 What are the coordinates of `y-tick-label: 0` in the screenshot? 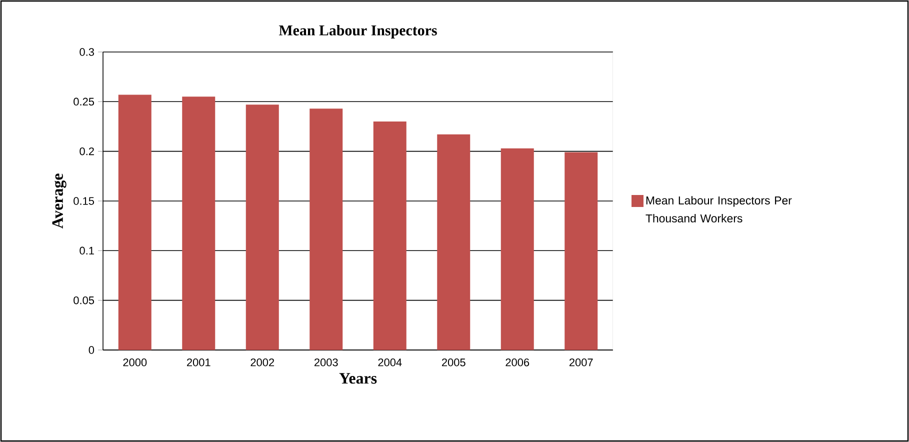 It's located at (91, 350).